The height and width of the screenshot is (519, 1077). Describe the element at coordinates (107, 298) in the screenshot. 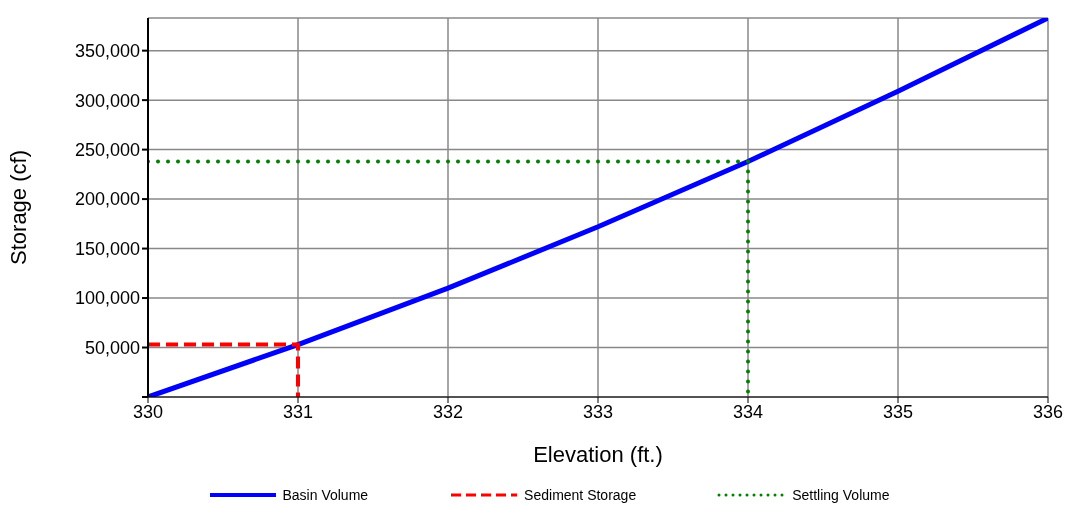

I see `y-tick-label: 100,000` at that location.